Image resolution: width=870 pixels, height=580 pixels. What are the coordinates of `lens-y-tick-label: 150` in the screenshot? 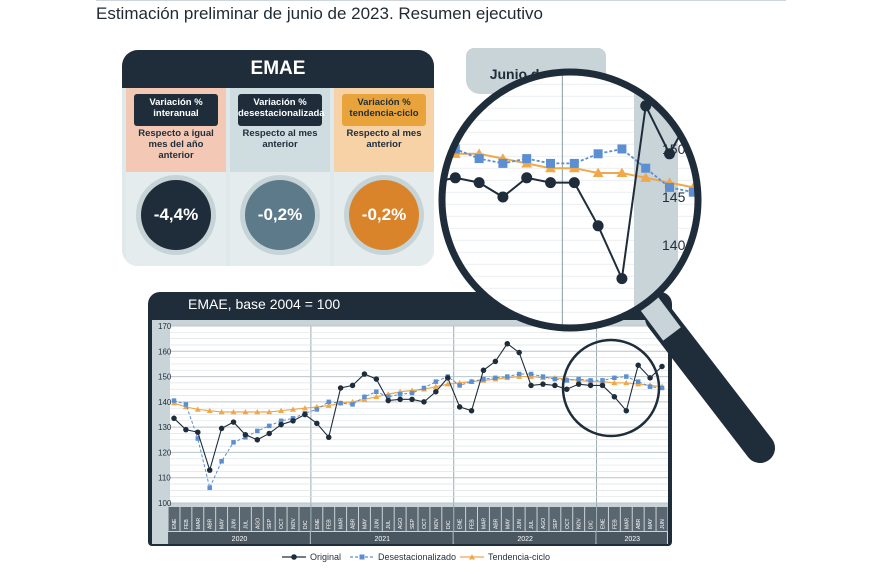 It's located at (674, 149).